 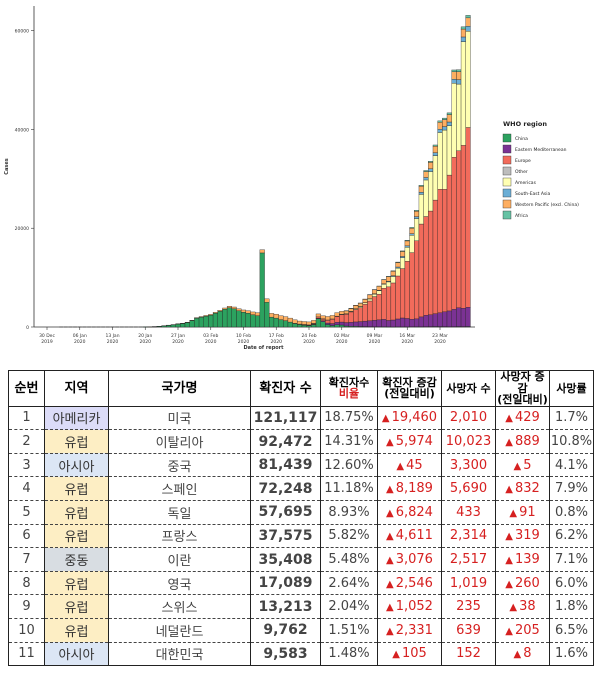 I want to click on cell-deaths: 639, so click(x=468, y=630).